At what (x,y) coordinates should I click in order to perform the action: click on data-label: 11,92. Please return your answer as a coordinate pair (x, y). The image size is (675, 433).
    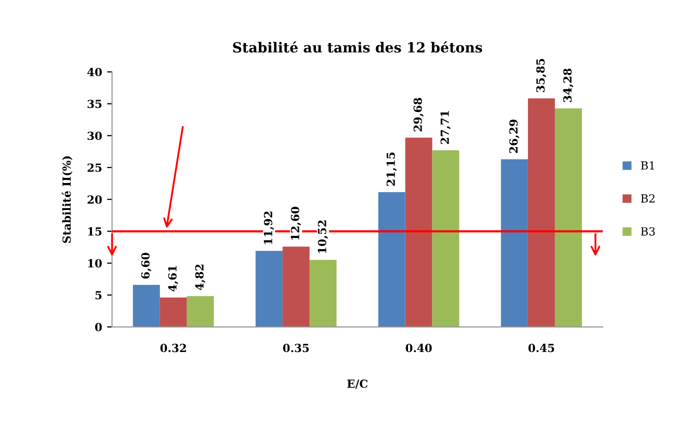
    Looking at the image, I should click on (269, 228).